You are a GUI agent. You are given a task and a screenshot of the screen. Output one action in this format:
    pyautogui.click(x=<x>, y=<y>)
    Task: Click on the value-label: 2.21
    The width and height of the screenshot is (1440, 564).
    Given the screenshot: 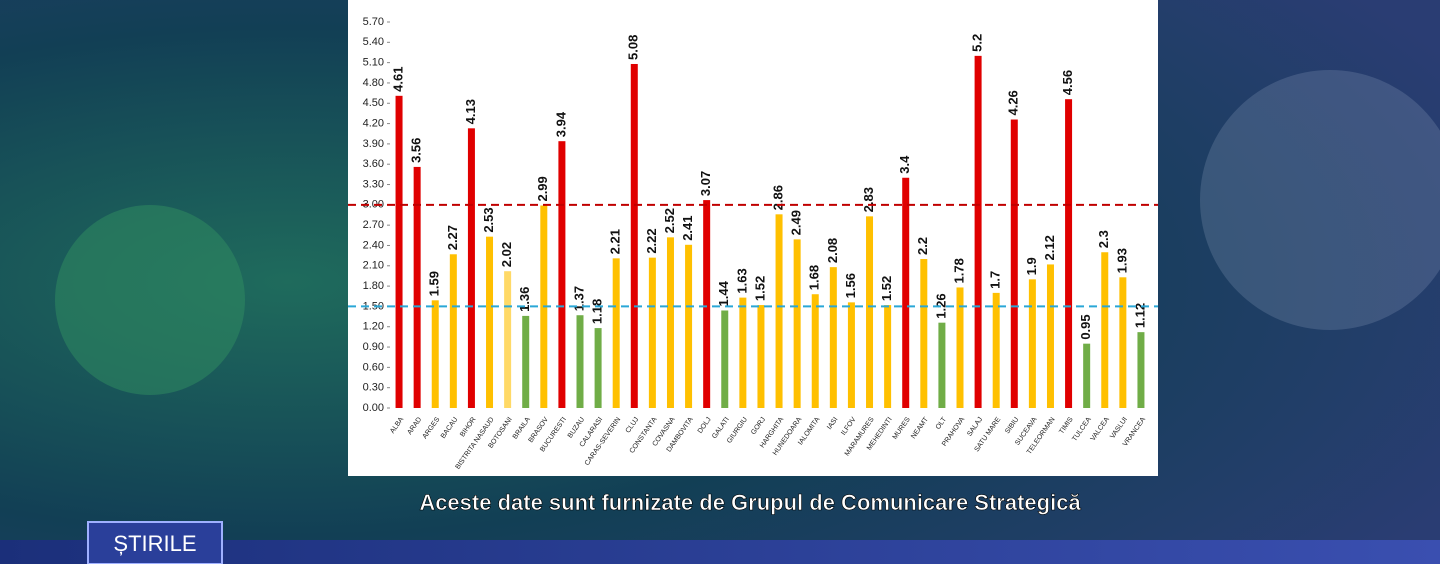 What is the action you would take?
    pyautogui.click(x=615, y=241)
    